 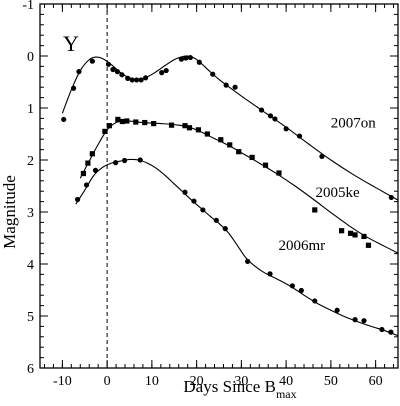 What do you see at coordinates (152, 381) in the screenshot?
I see `x-tick-label: 10` at bounding box center [152, 381].